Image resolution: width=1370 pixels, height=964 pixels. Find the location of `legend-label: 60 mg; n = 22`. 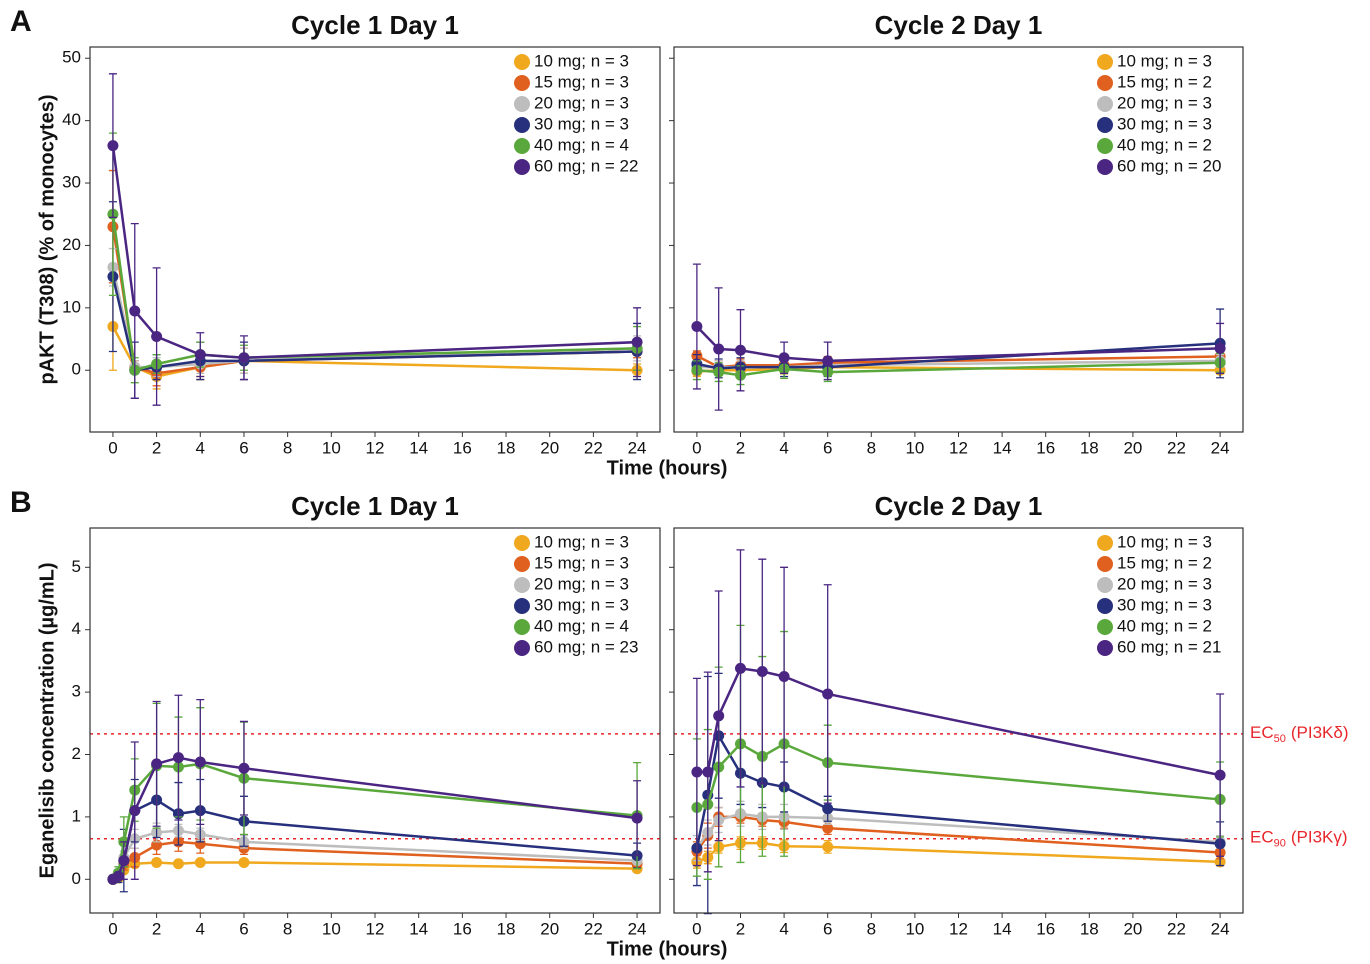

legend-label: 60 mg; n = 22 is located at coordinates (586, 165).